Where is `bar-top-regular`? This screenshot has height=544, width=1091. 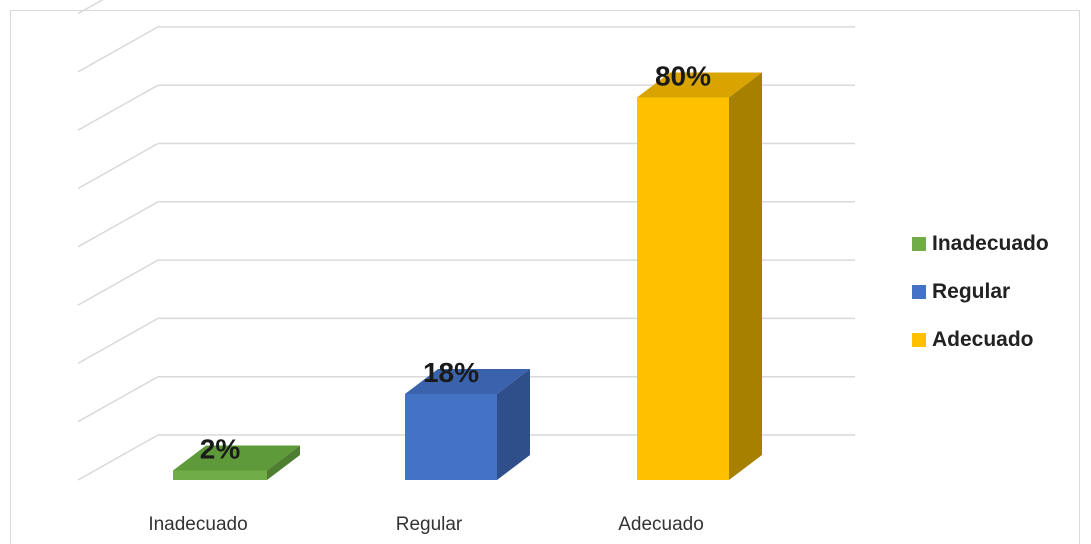 bar-top-regular is located at coordinates (467, 381).